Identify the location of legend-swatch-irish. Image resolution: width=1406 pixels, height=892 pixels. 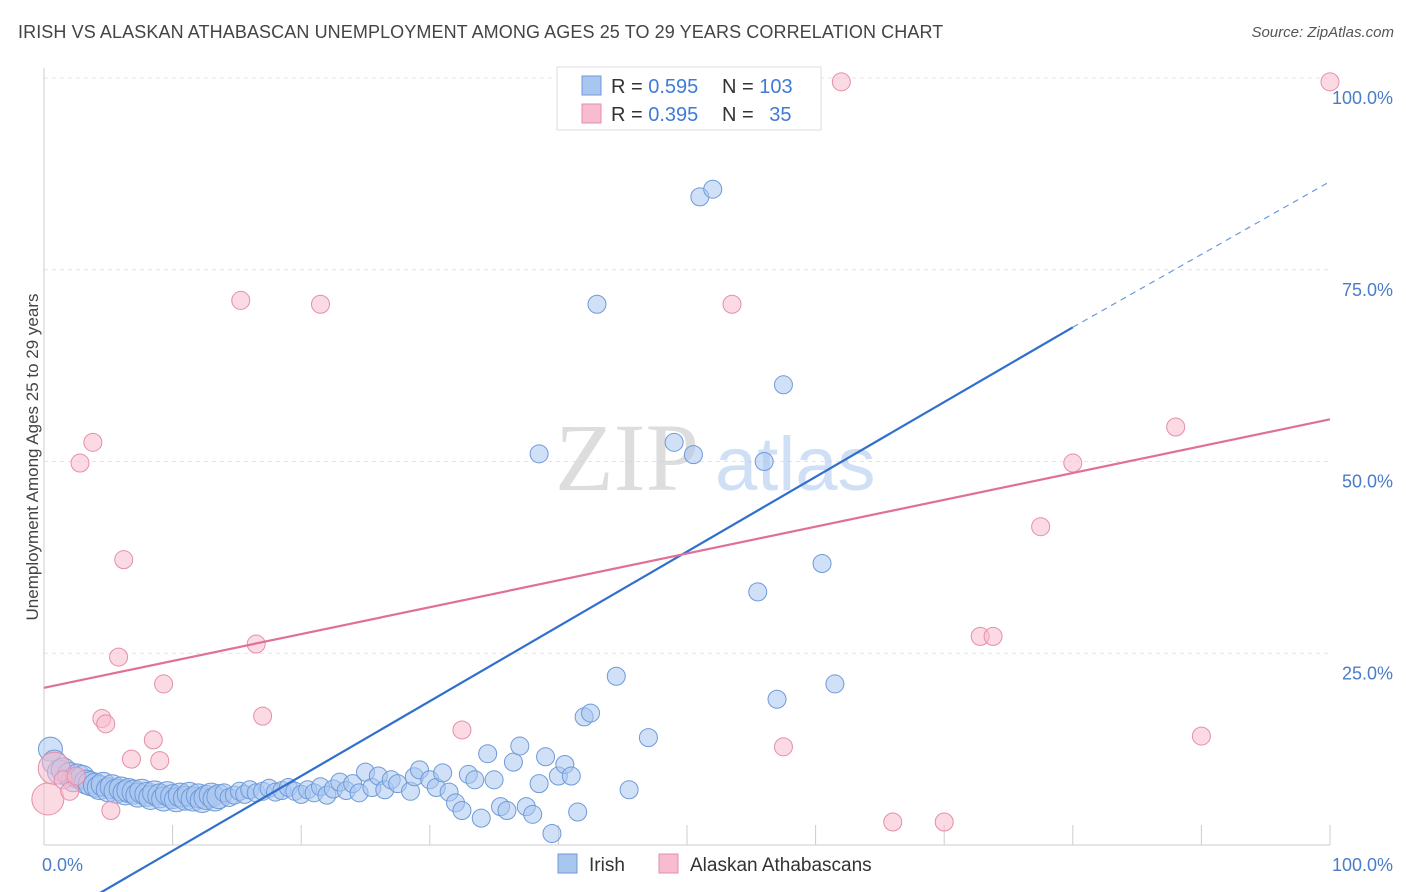
(591, 85).